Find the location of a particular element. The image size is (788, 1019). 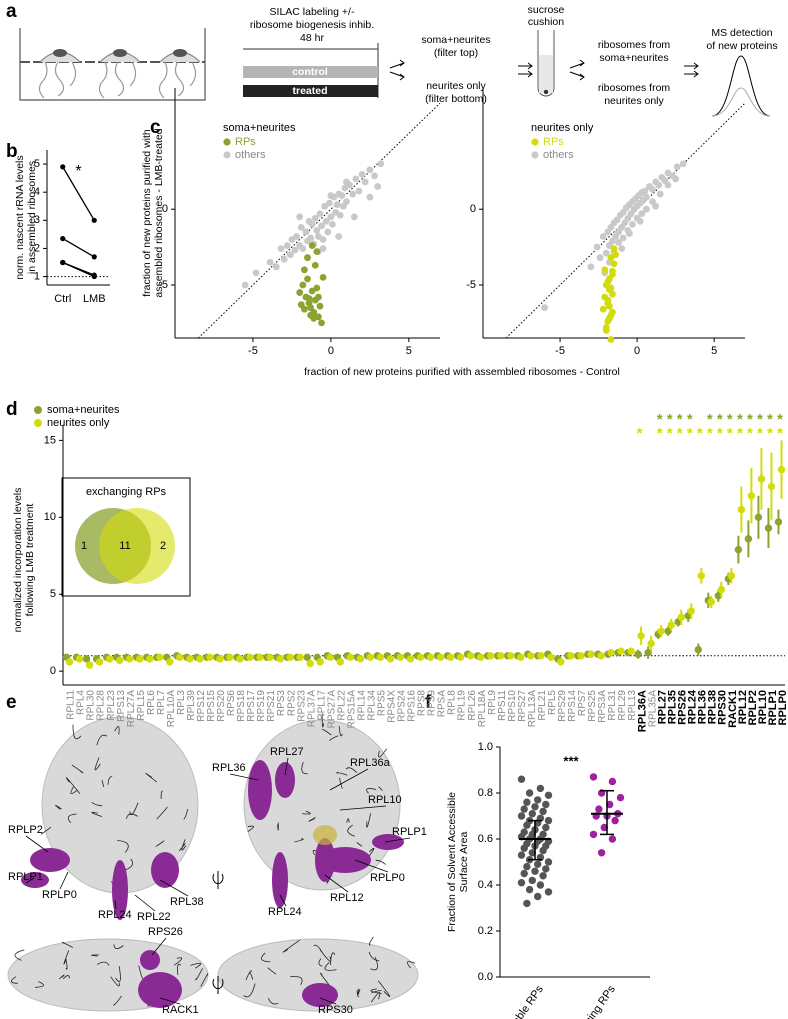

y-axis-label: fraction of new proteins purified with is located at coordinates (147, 213).